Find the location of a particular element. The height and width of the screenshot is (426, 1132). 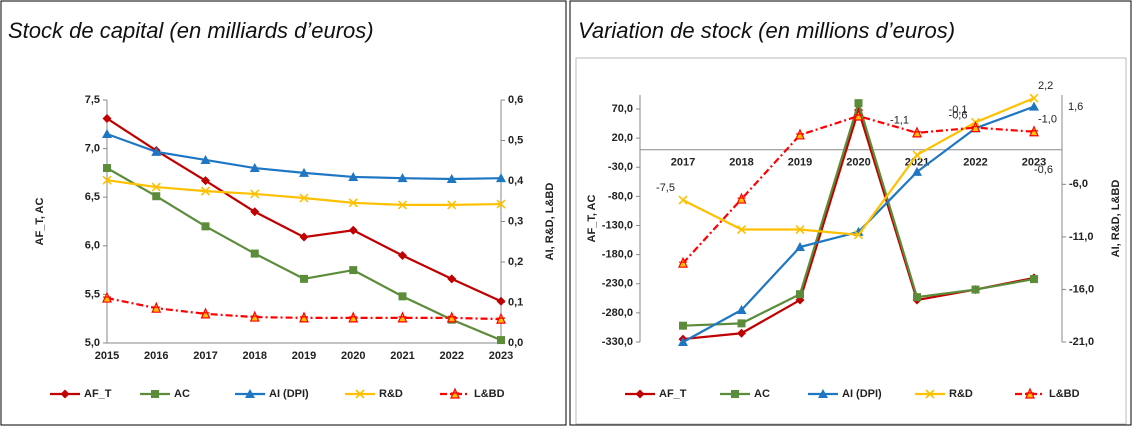

y-tick-label: -280,0 is located at coordinates (617, 313).